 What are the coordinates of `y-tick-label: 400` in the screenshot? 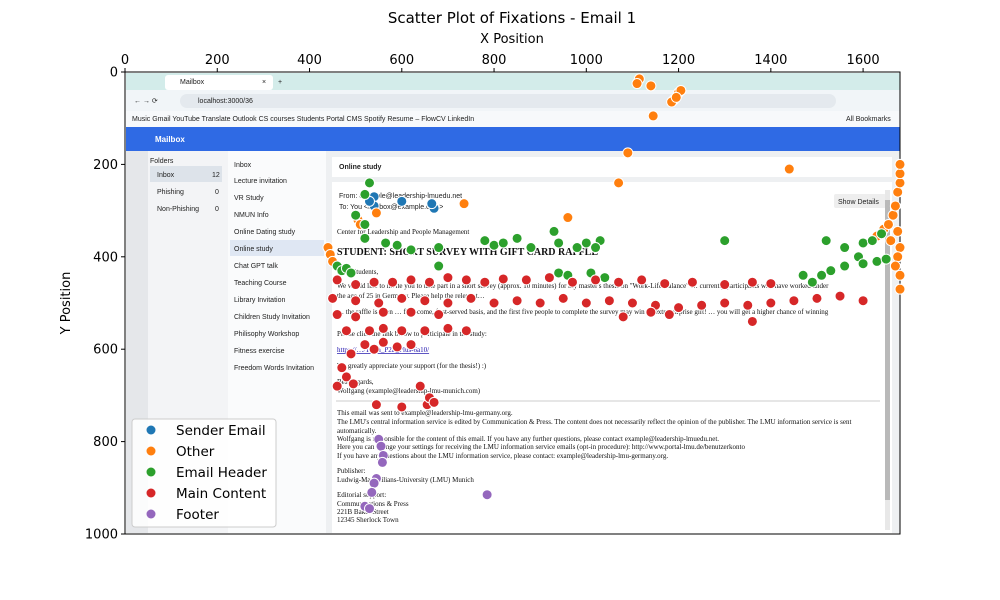 It's located at (105, 257).